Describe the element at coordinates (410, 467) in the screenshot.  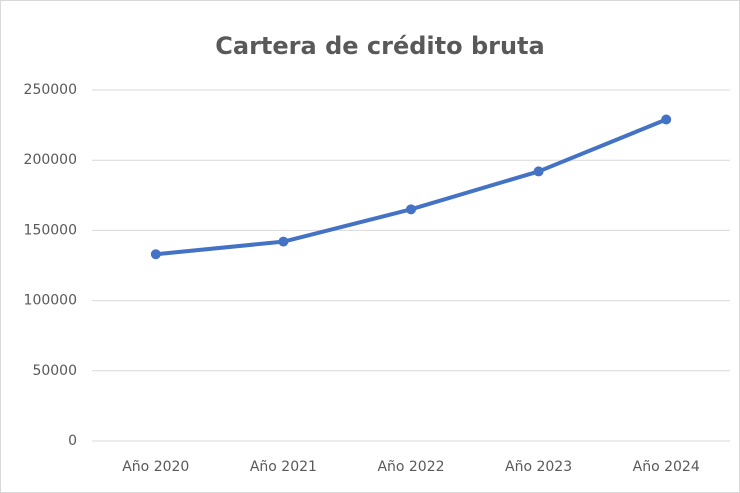
I see `x-tick-label: Año 2022` at that location.